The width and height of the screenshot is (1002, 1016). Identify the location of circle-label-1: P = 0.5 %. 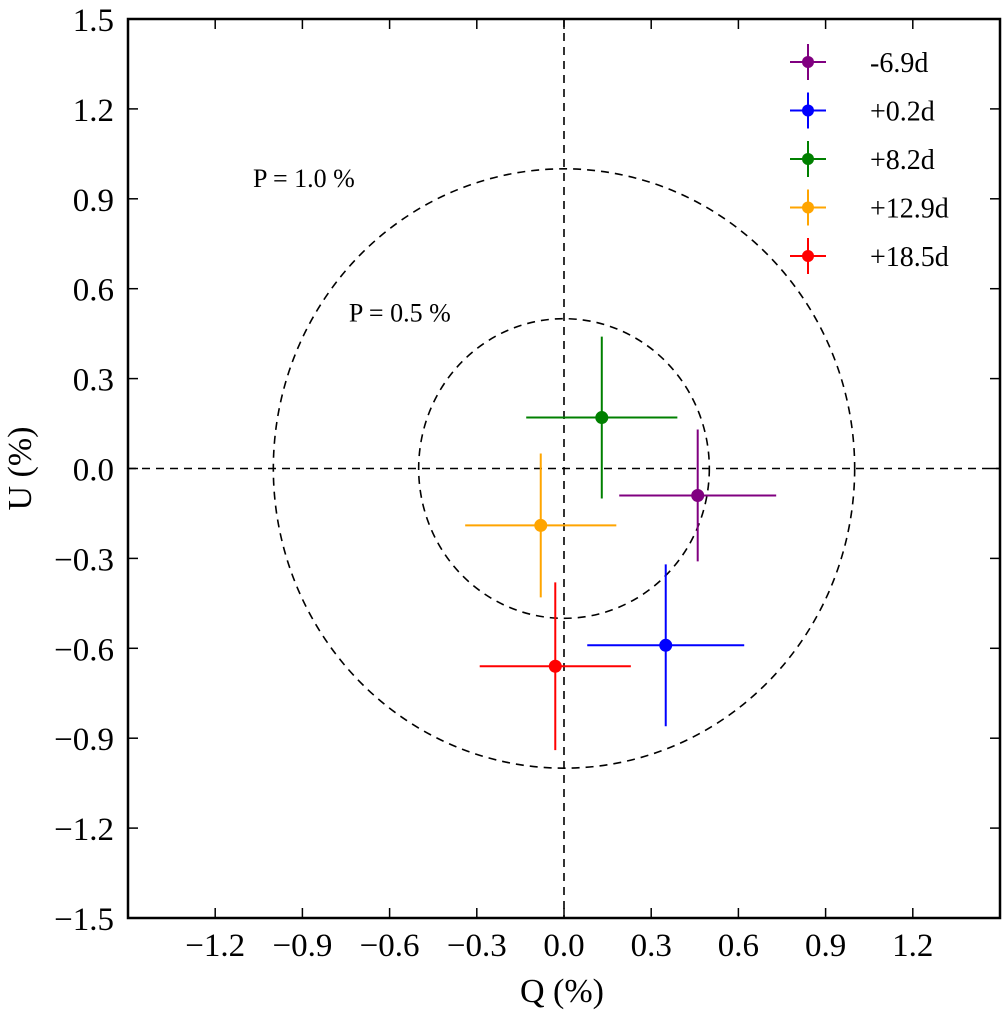
(400, 313).